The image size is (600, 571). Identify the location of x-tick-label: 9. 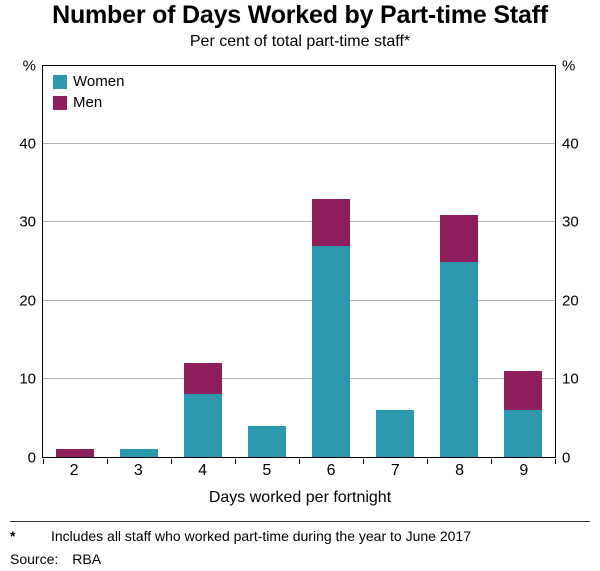
(524, 470).